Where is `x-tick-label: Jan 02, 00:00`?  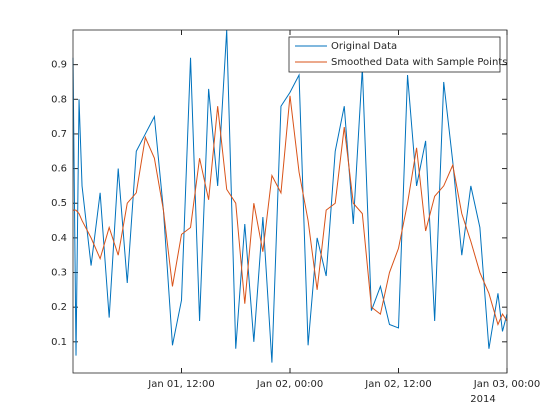 x-tick-label: Jan 02, 00:00 is located at coordinates (290, 384).